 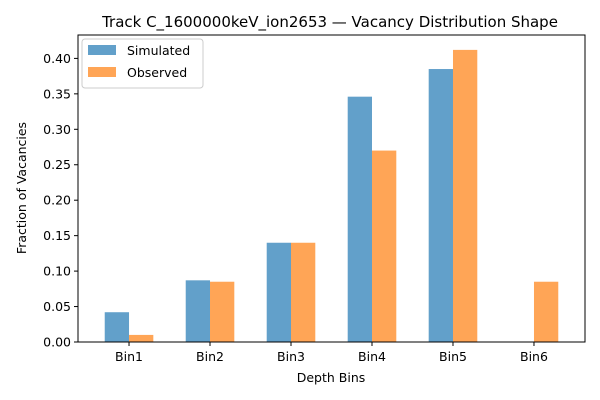 I want to click on legend-label-observed: Observed, so click(x=157, y=72).